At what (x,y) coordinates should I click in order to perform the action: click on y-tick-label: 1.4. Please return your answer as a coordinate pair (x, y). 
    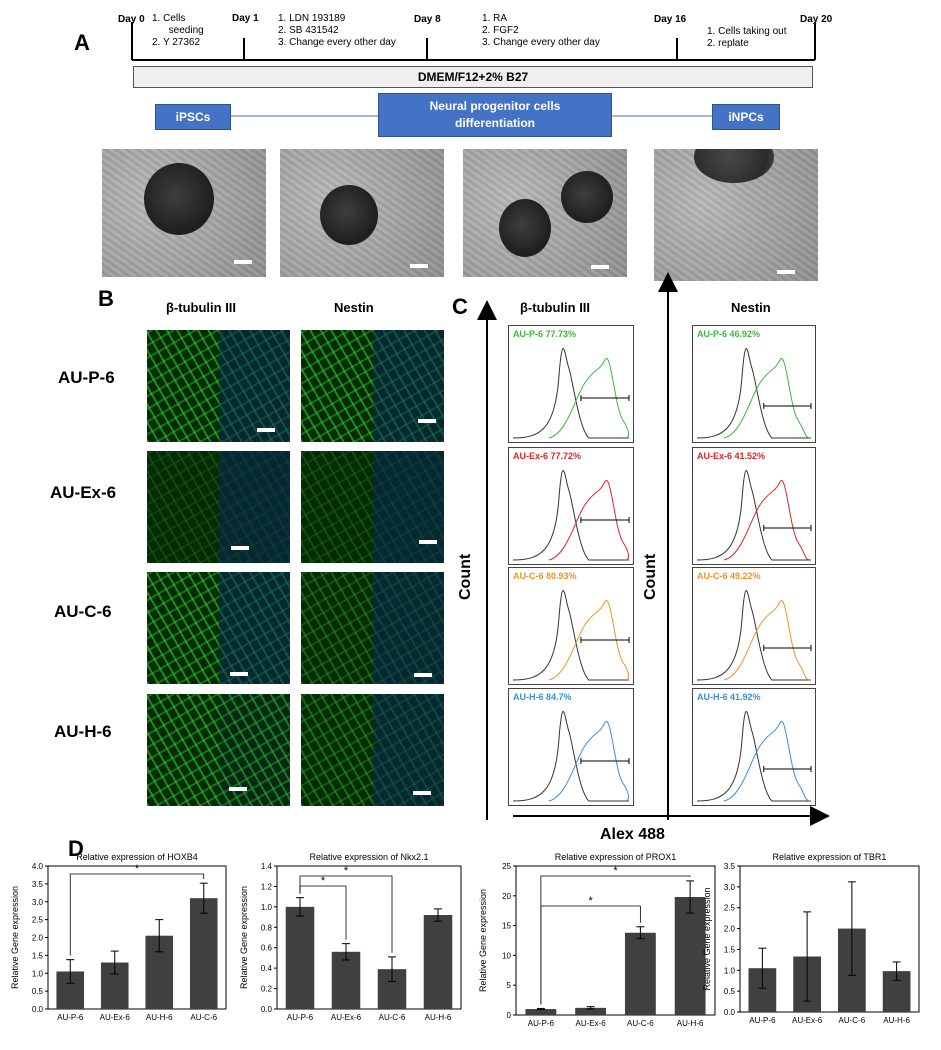
    Looking at the image, I should click on (267, 866).